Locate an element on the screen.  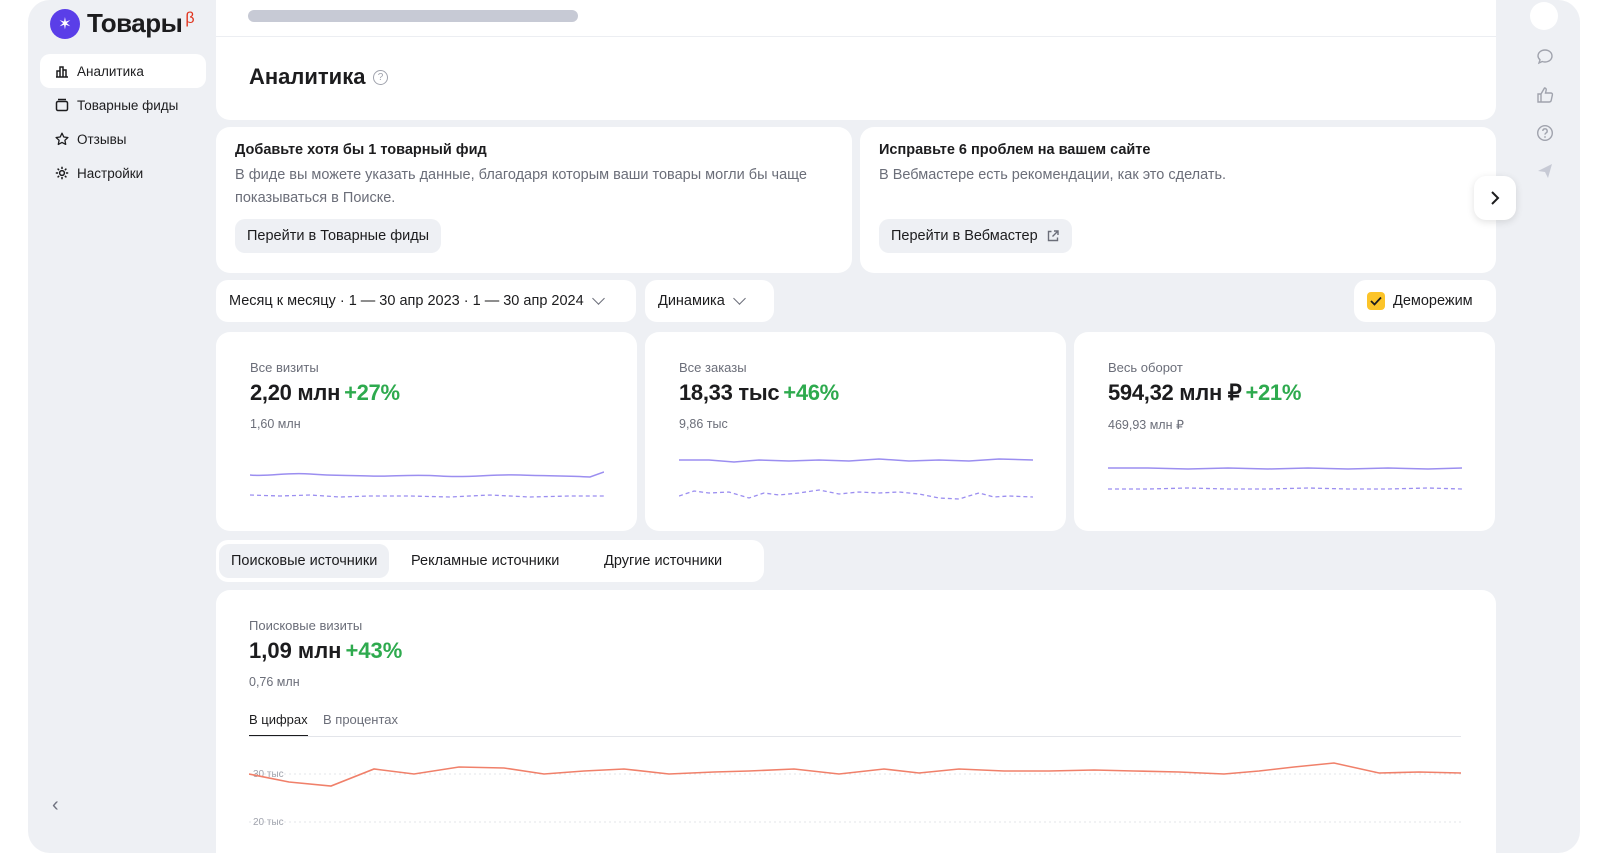
gear-icon is located at coordinates (62, 173).